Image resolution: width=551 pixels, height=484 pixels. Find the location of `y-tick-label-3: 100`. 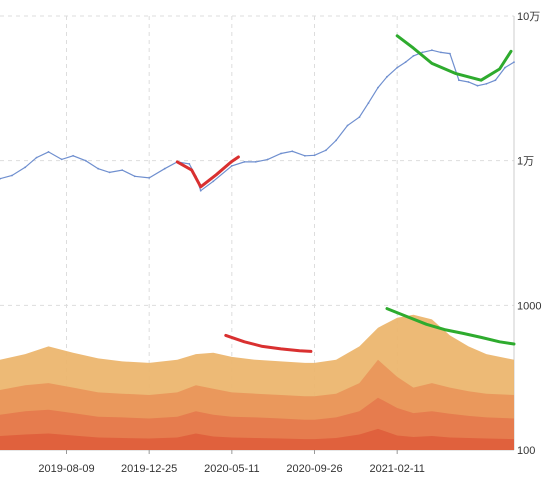

y-tick-label-3: 100 is located at coordinates (526, 451).